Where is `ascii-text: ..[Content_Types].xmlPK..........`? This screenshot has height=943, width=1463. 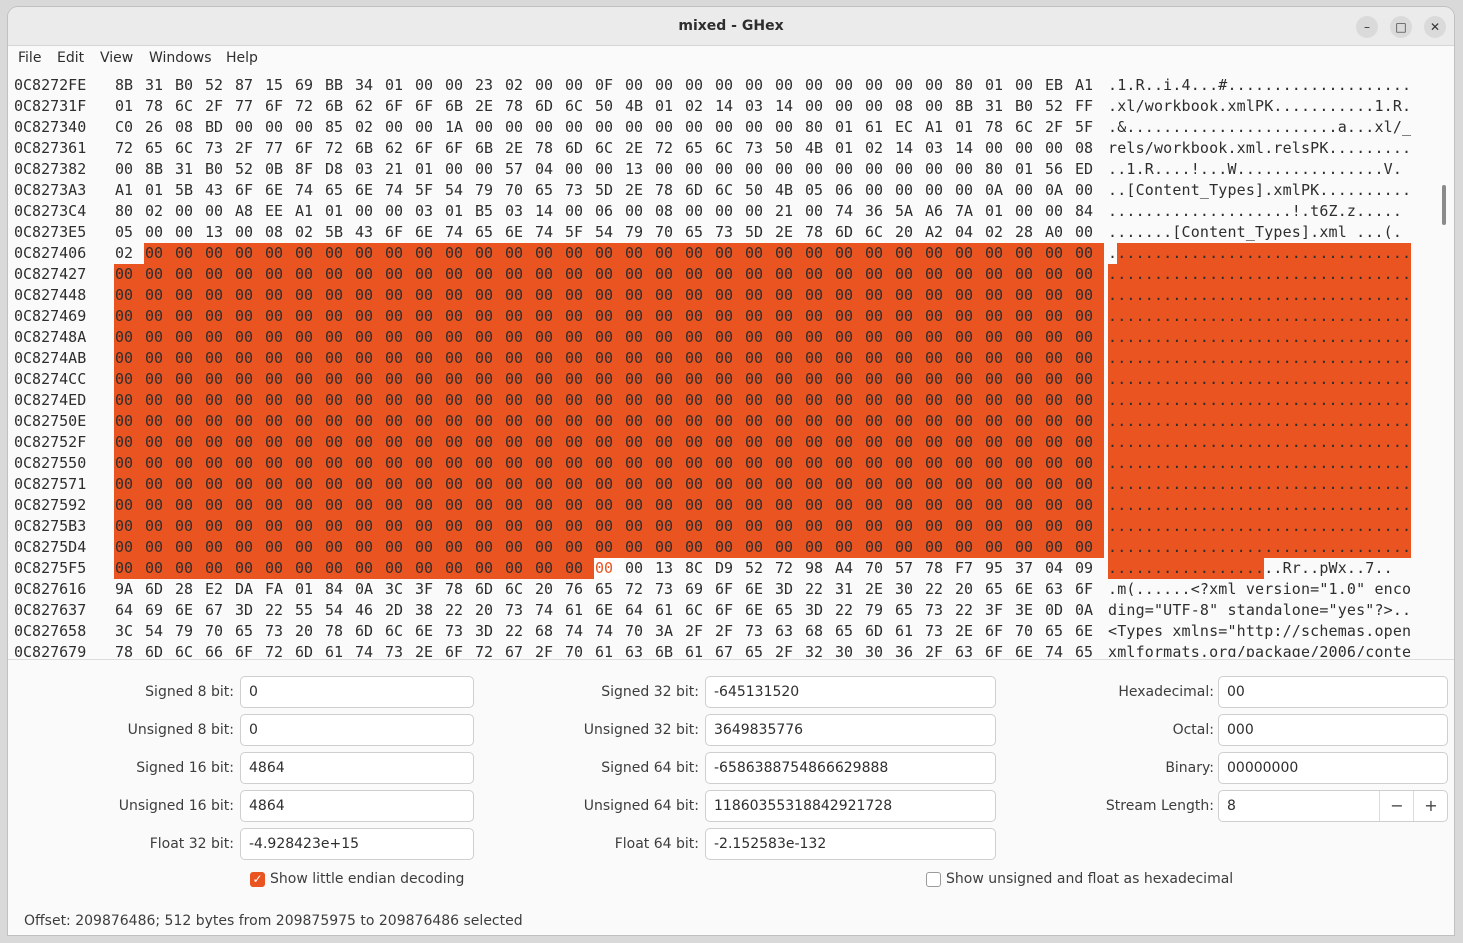 ascii-text: ..[Content_Types].xmlPK.......... is located at coordinates (1260, 190).